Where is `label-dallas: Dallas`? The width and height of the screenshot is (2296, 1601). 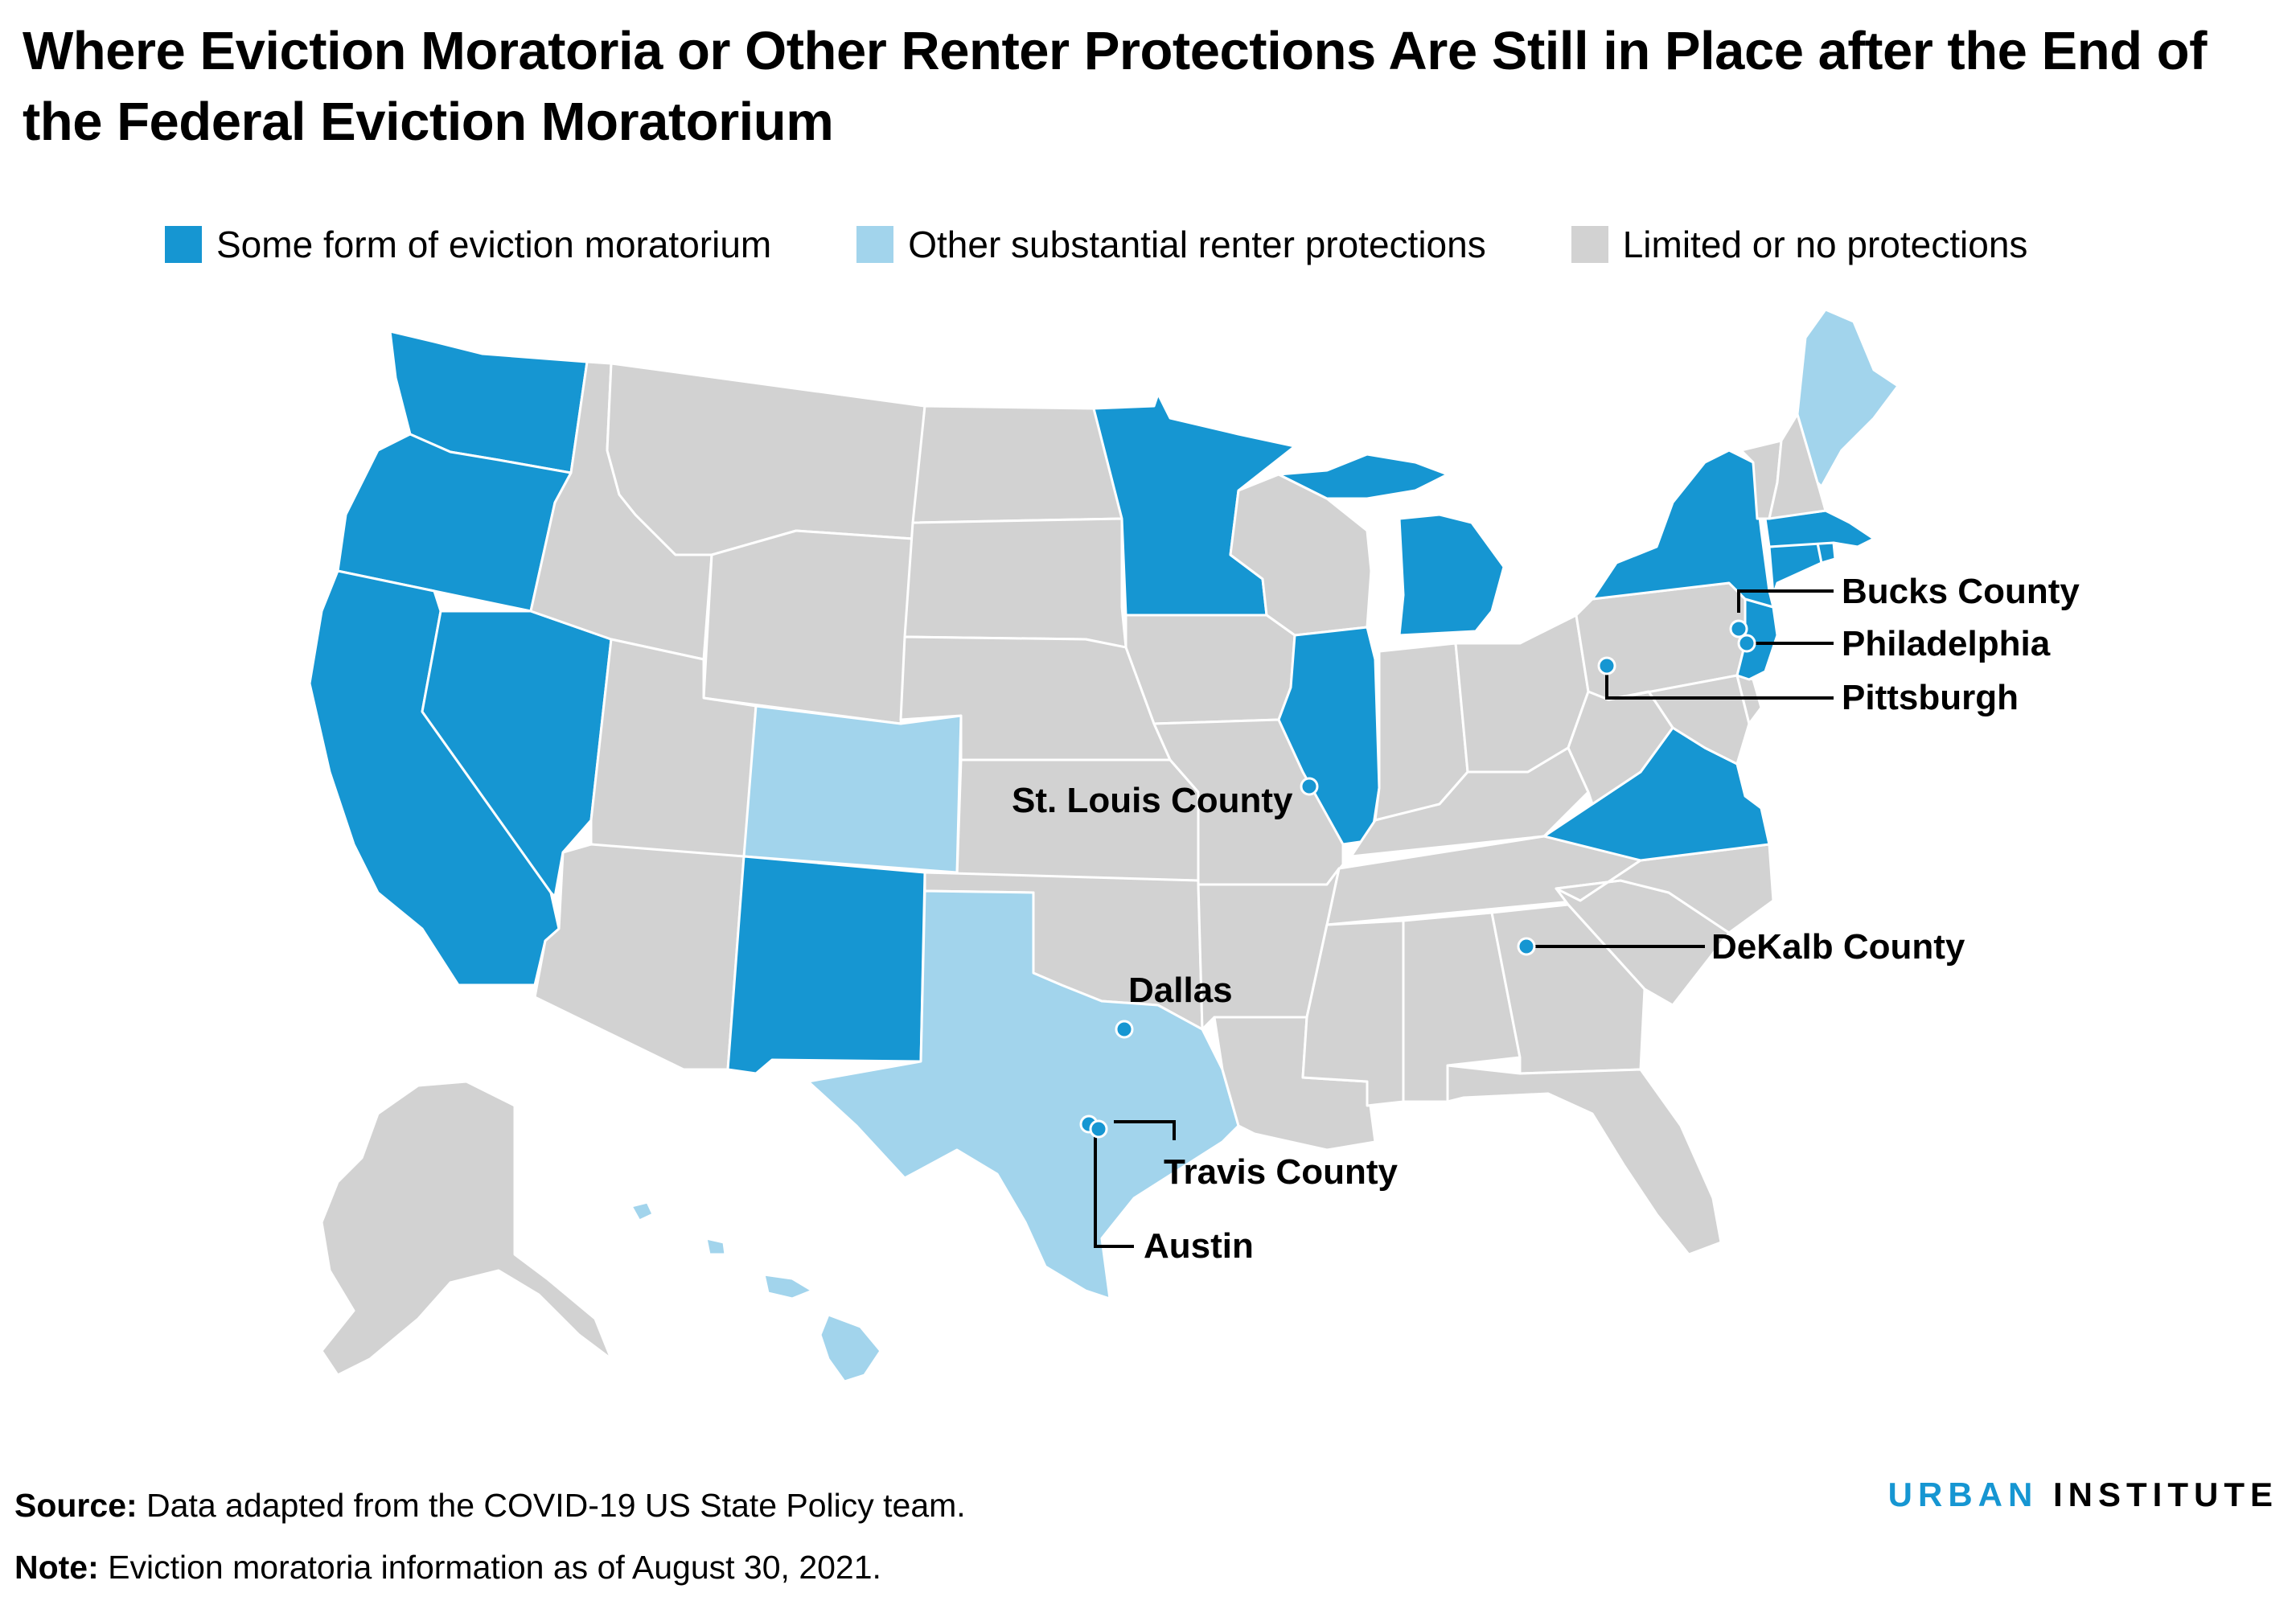
label-dallas: Dallas is located at coordinates (1180, 990).